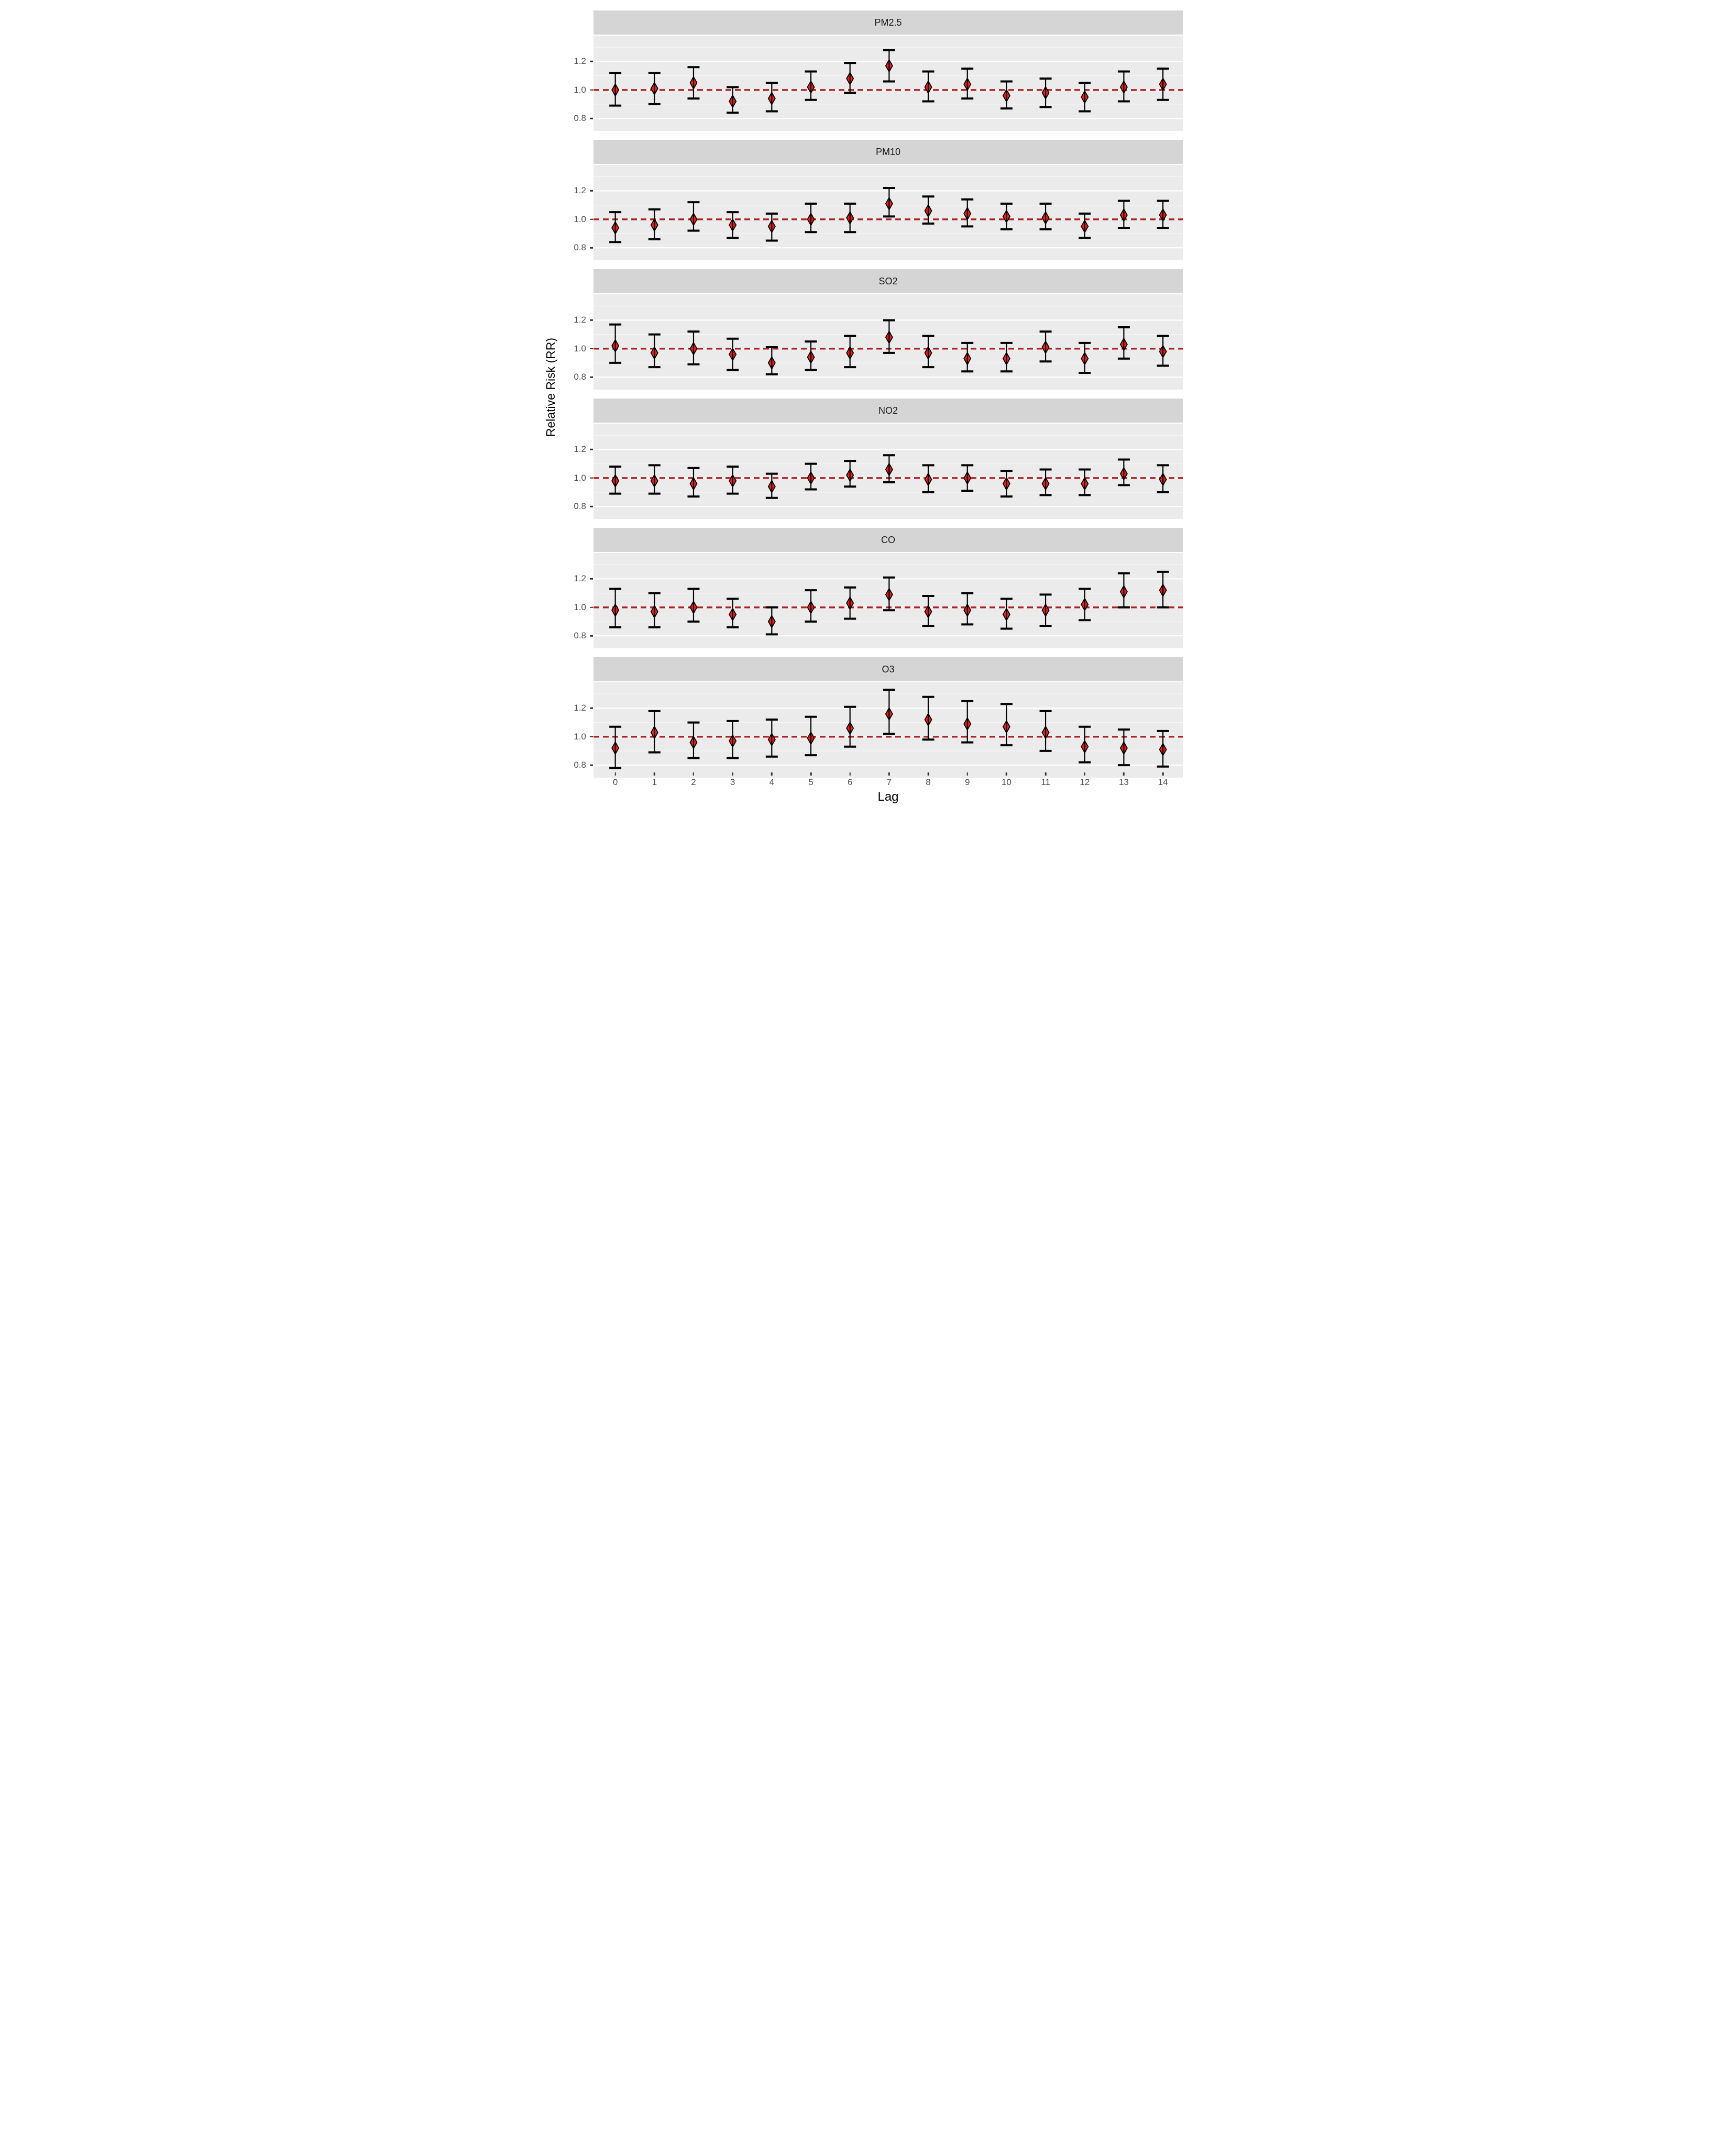  I want to click on facet-PM2.5: PM2.5 1.2 1.0 0.8, so click(878, 70).